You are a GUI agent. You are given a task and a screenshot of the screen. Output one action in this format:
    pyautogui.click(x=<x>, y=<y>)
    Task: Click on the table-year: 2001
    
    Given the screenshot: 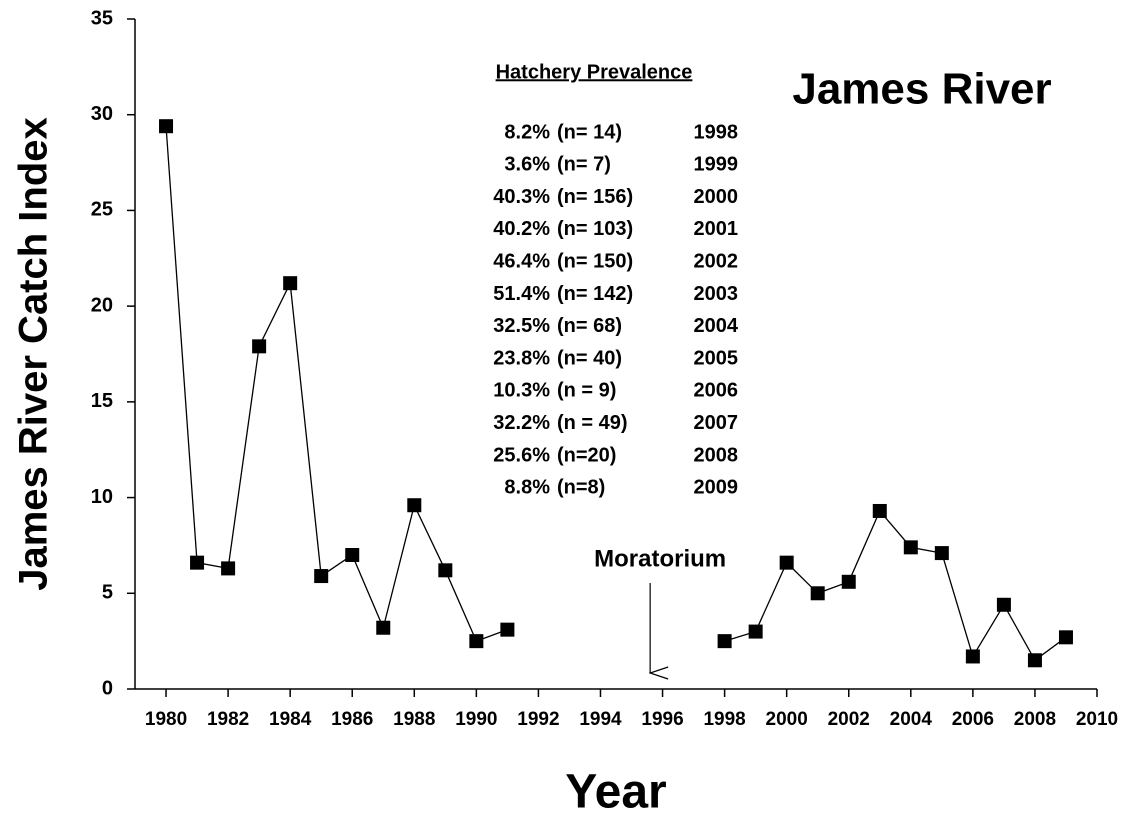 What is the action you would take?
    pyautogui.click(x=716, y=229)
    